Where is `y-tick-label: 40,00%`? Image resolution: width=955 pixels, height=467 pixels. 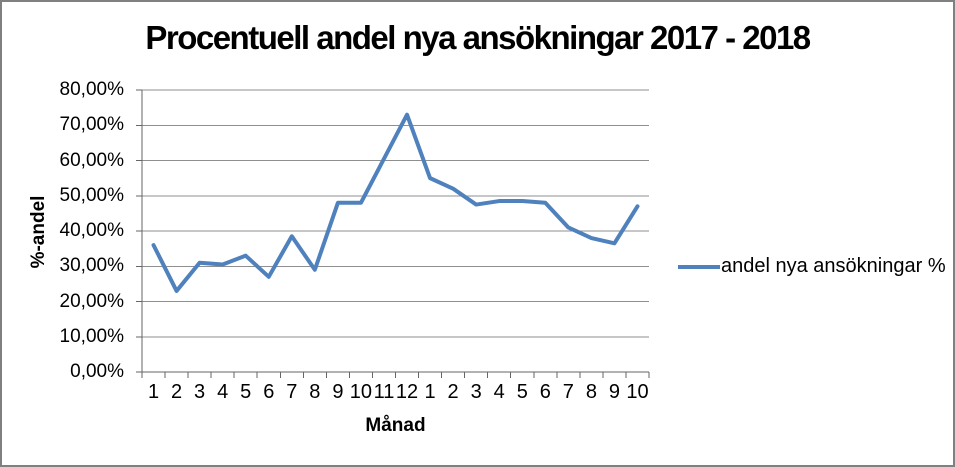
y-tick-label: 40,00% is located at coordinates (91, 230).